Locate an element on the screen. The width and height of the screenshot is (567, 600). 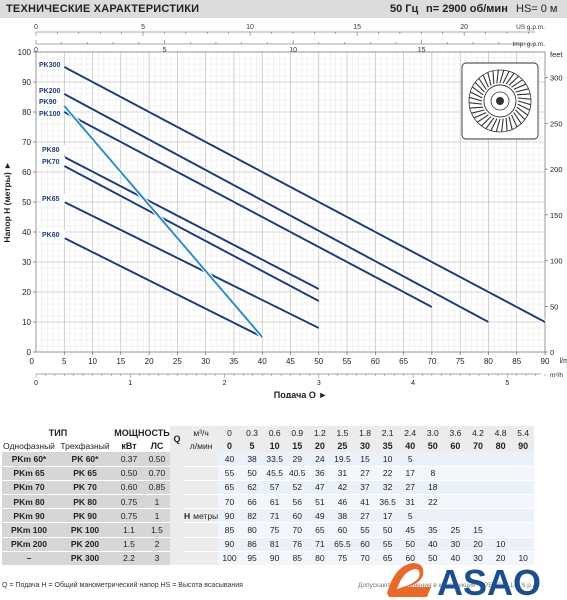
x-tick-label: 65 is located at coordinates (403, 361).